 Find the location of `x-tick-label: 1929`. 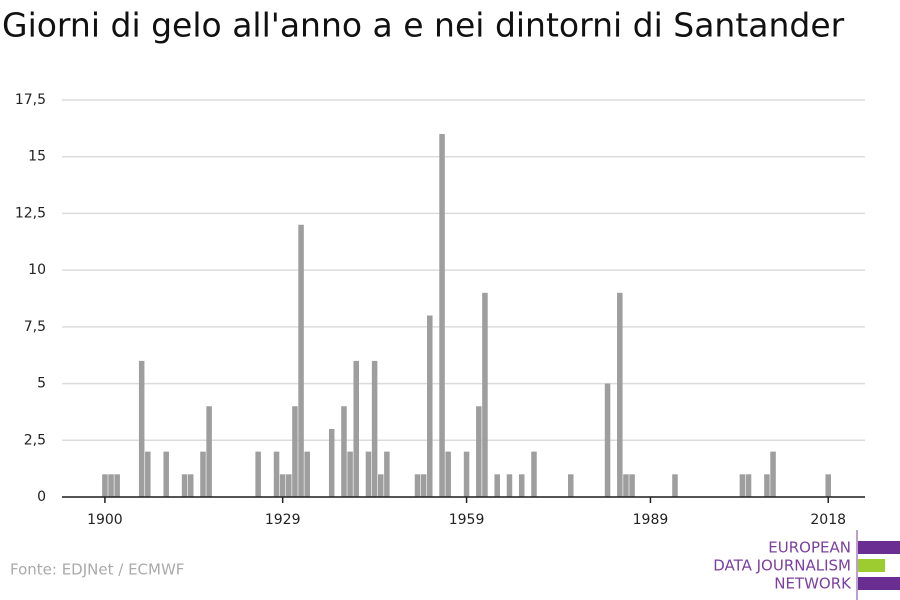

x-tick-label: 1929 is located at coordinates (283, 520).